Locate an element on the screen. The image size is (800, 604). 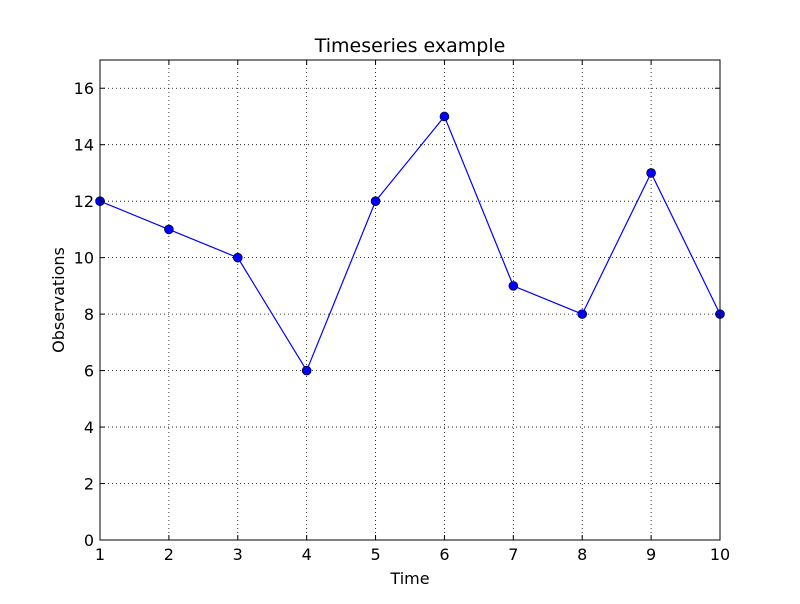
y-tick-label: 6 is located at coordinates (89, 371).